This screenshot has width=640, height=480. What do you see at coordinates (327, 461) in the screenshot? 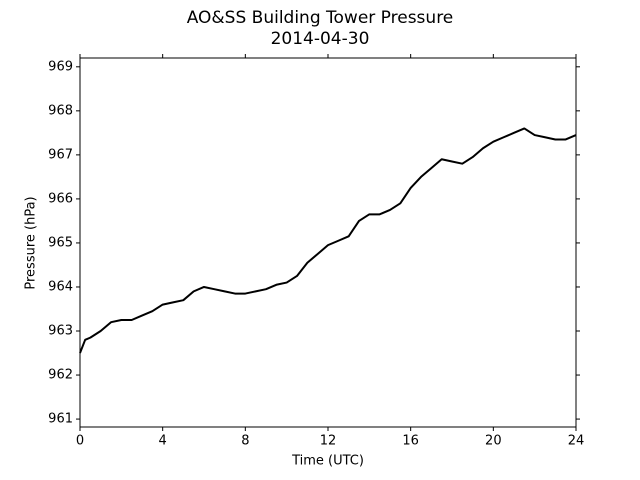
I see `x-axis-label: Time (UTC)` at bounding box center [327, 461].